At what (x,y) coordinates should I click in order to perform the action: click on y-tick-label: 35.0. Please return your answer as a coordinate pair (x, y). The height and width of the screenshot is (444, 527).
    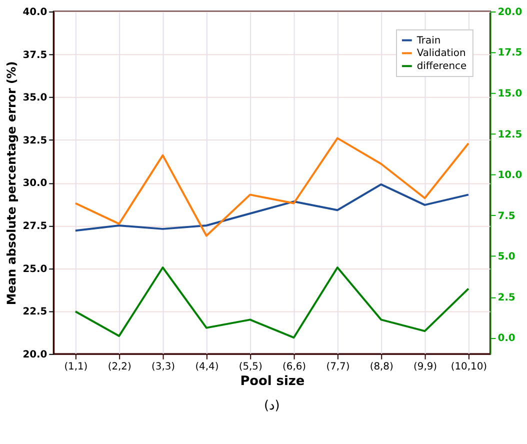
    Looking at the image, I should click on (35, 98).